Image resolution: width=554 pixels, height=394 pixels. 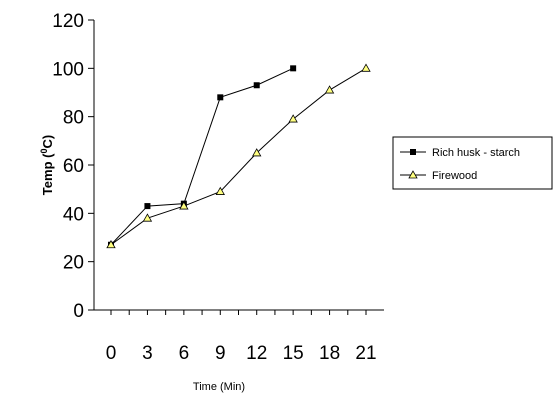 What do you see at coordinates (365, 353) in the screenshot?
I see `x-tick-label: 21` at bounding box center [365, 353].